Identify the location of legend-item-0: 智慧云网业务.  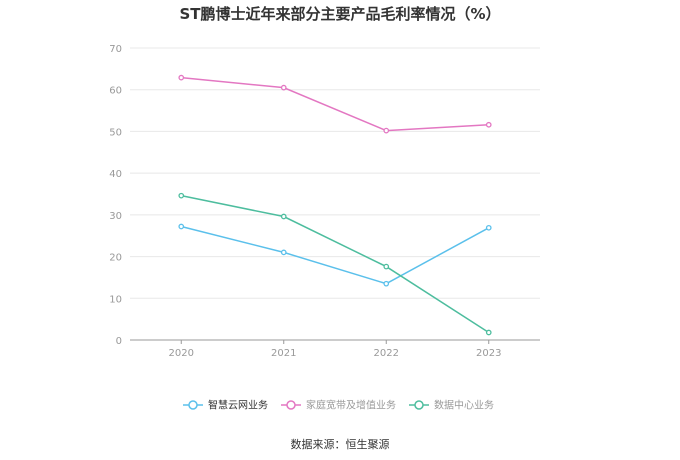
(225, 405).